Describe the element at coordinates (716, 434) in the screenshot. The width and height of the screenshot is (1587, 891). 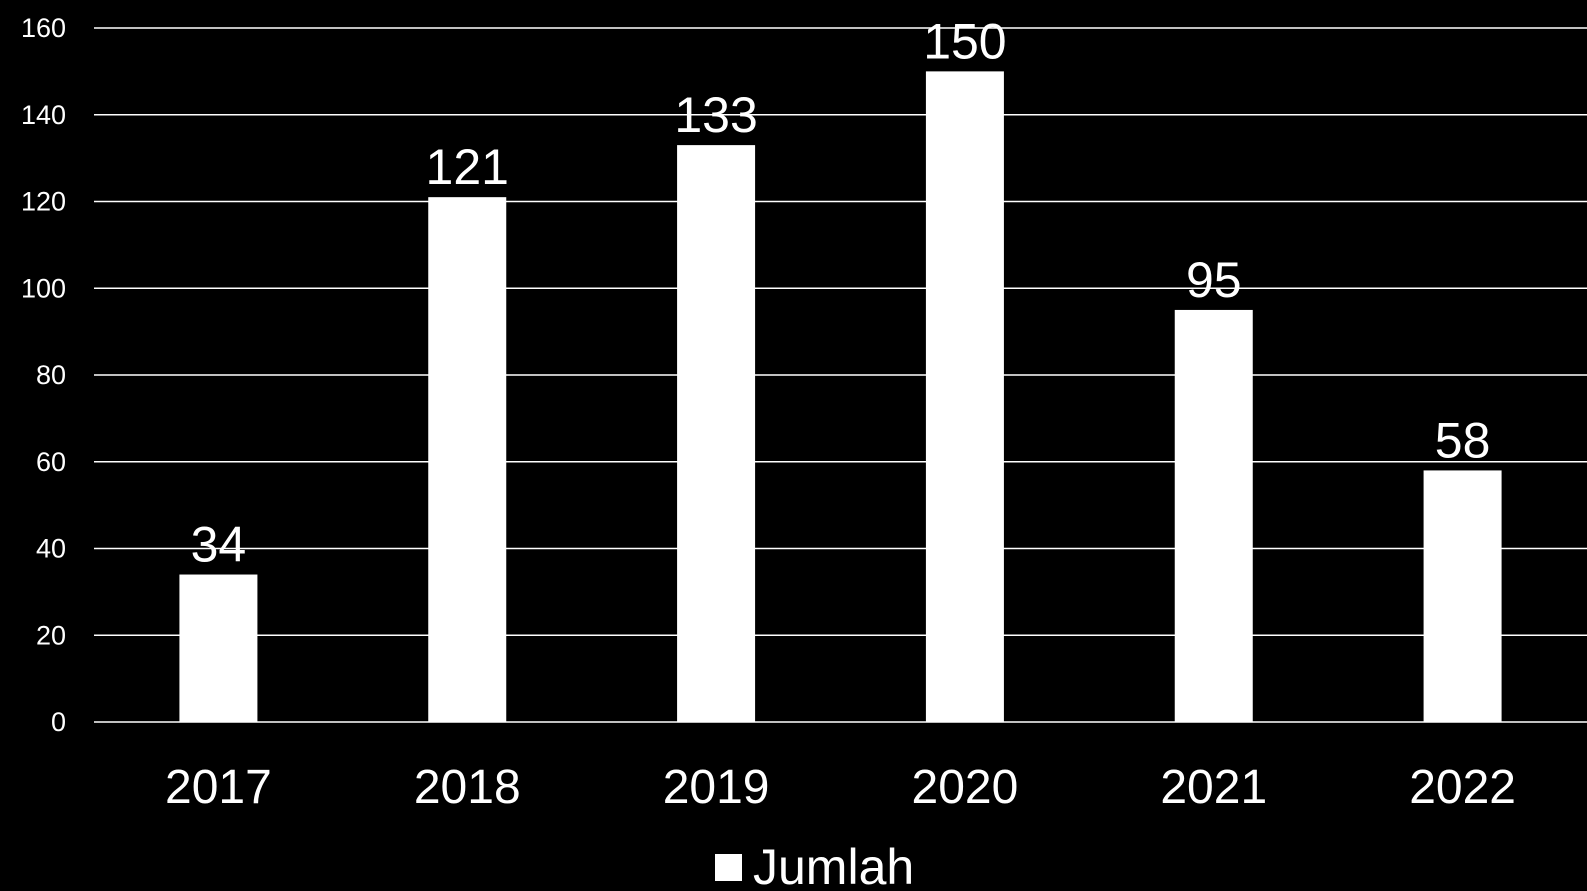
I see `bar-2019` at that location.